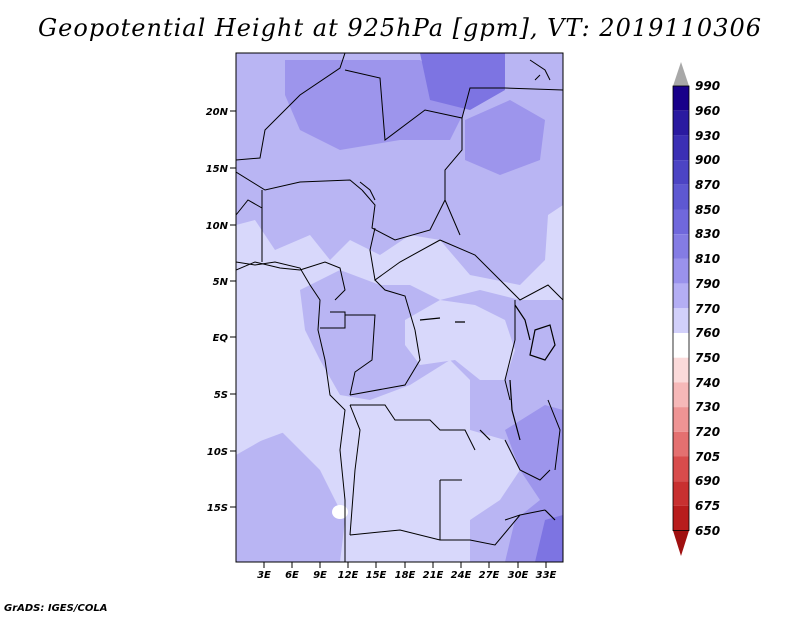 Image resolution: width=800 pixels, height=618 pixels. What do you see at coordinates (221, 395) in the screenshot?
I see `lat-label-5S: 5S` at bounding box center [221, 395].